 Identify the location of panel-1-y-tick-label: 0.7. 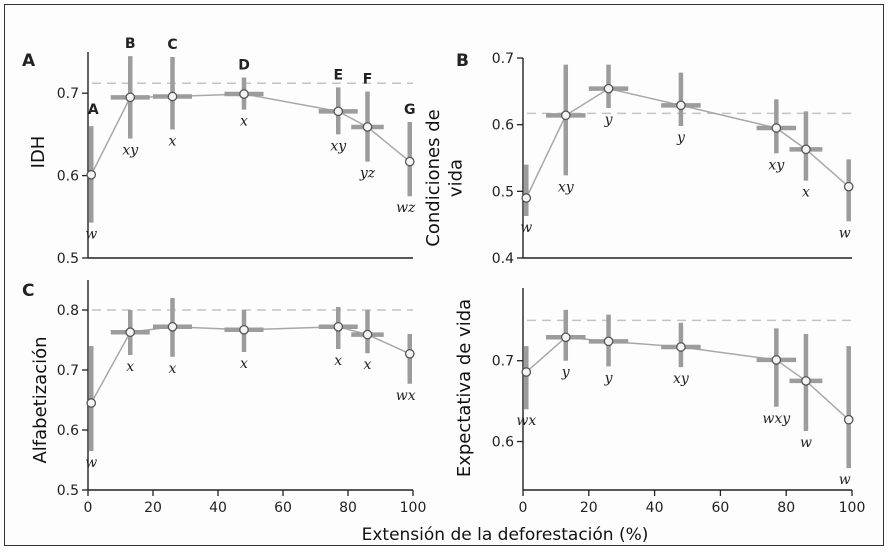
(68, 94).